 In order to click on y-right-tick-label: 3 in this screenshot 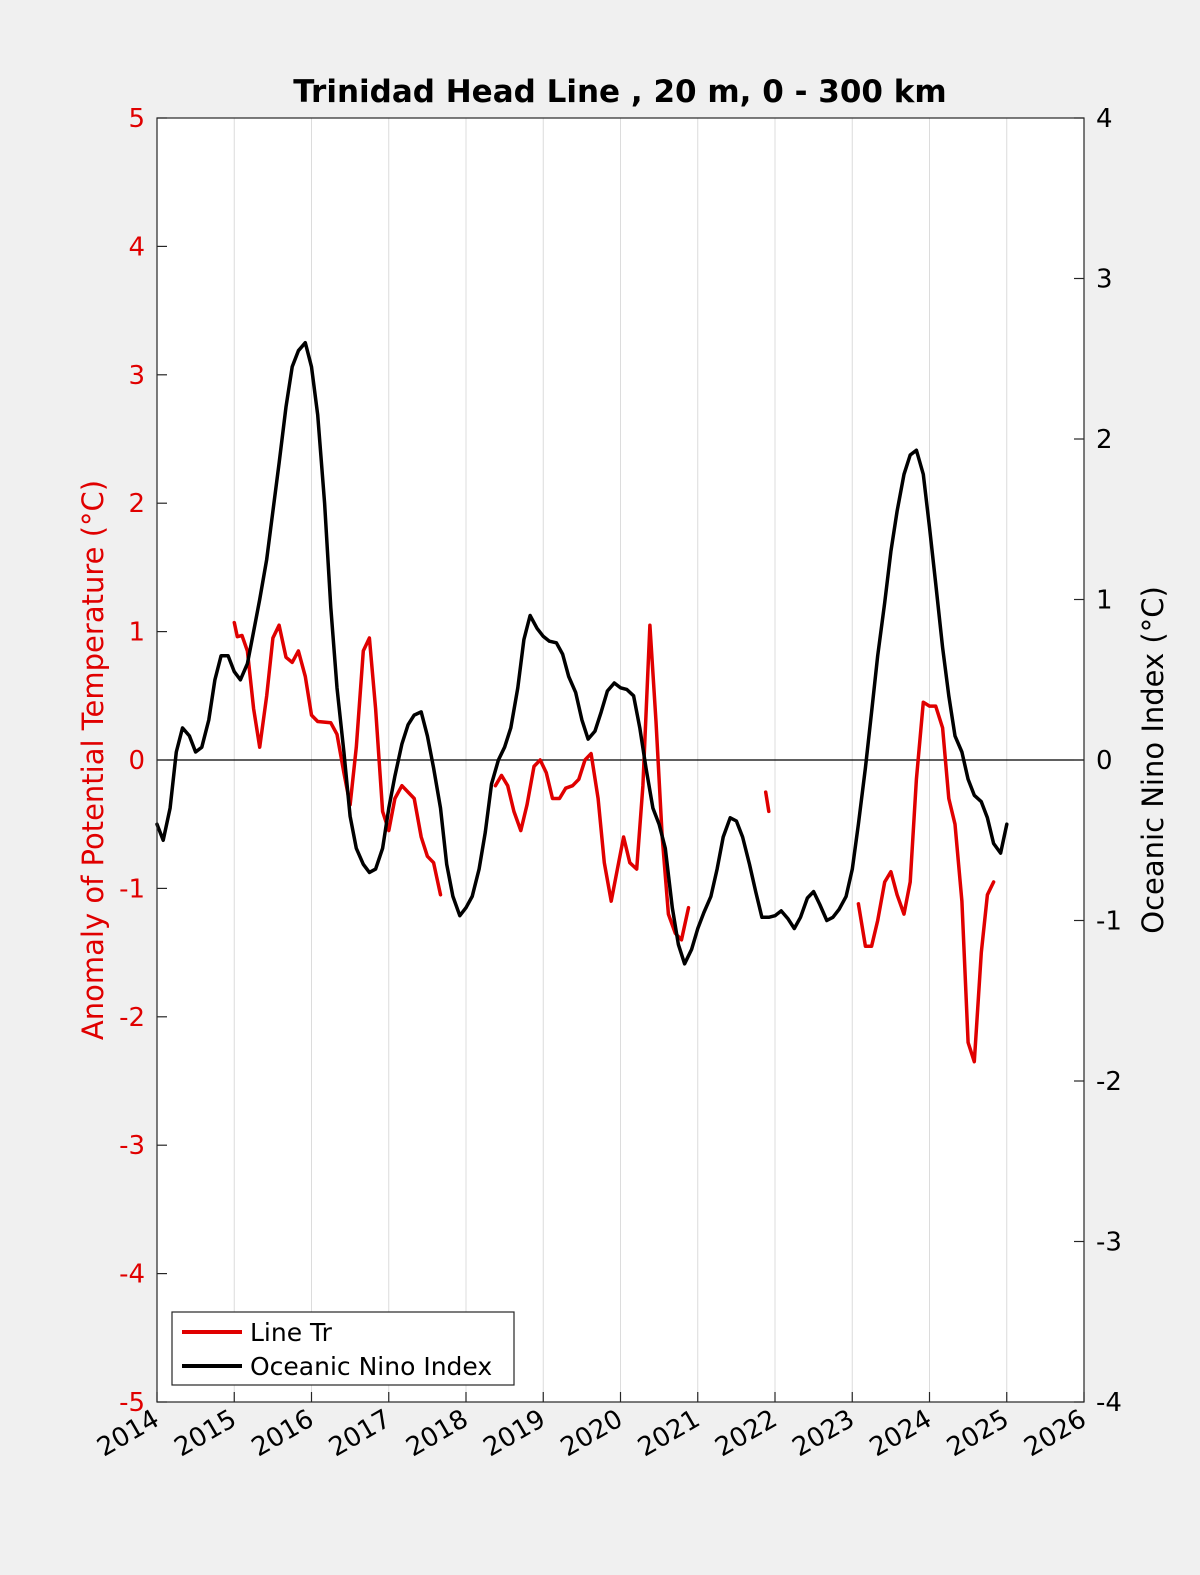, I will do `click(1104, 280)`.